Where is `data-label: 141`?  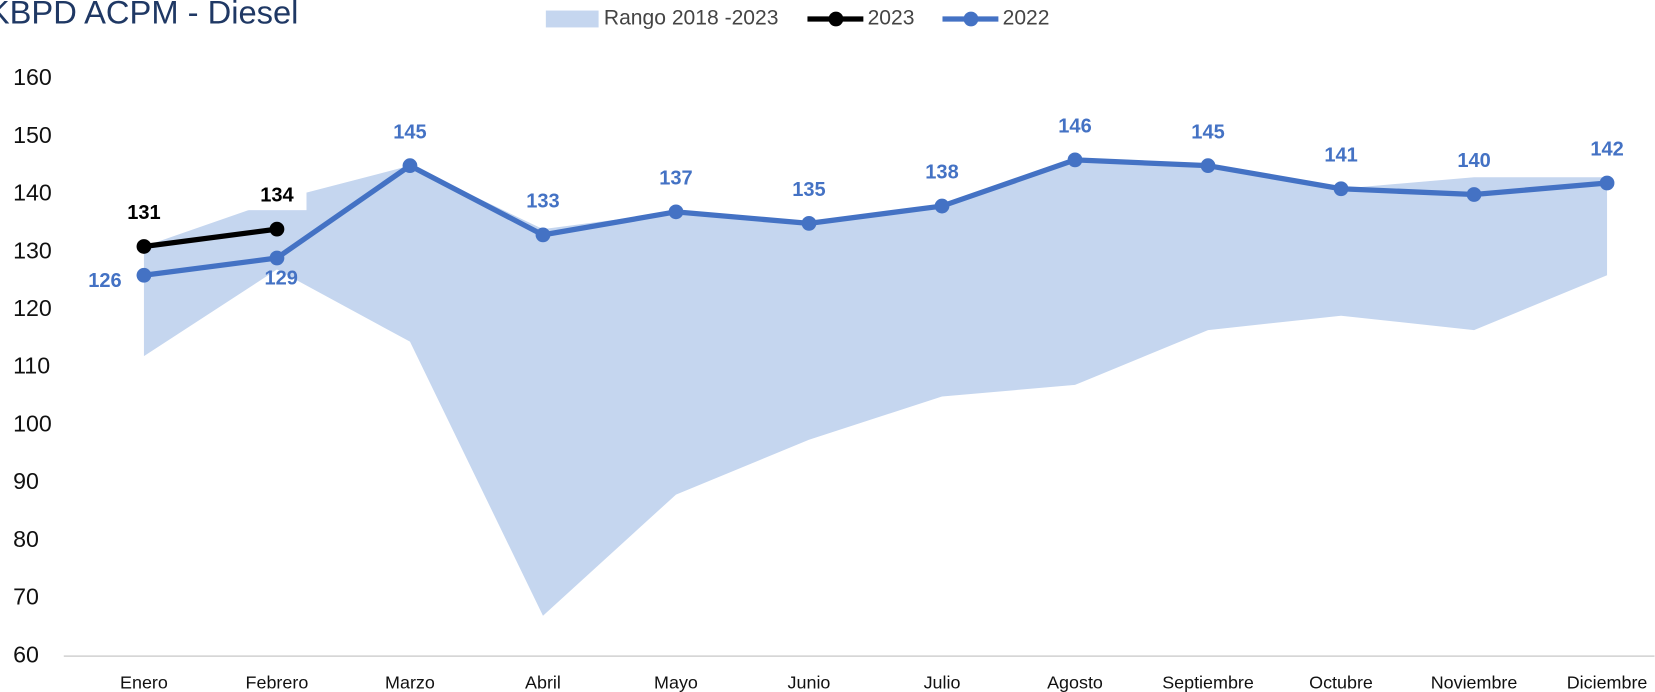
data-label: 141 is located at coordinates (1340, 155).